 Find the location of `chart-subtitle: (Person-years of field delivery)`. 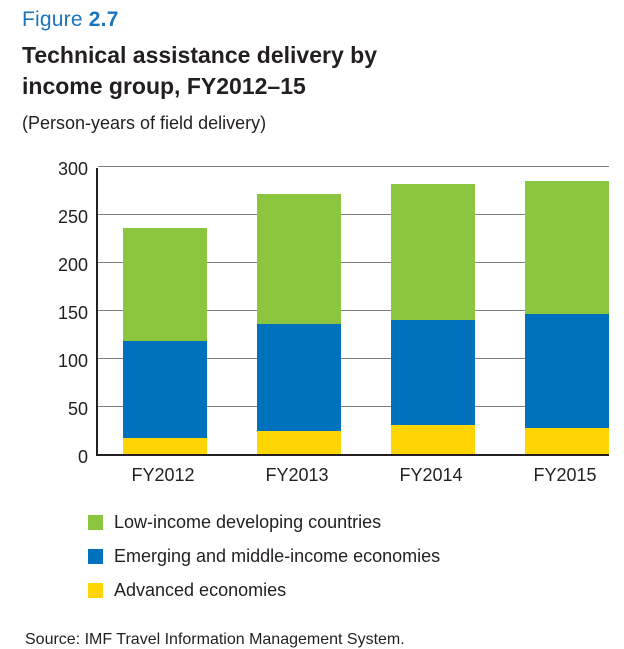

chart-subtitle: (Person-years of field delivery) is located at coordinates (144, 123).